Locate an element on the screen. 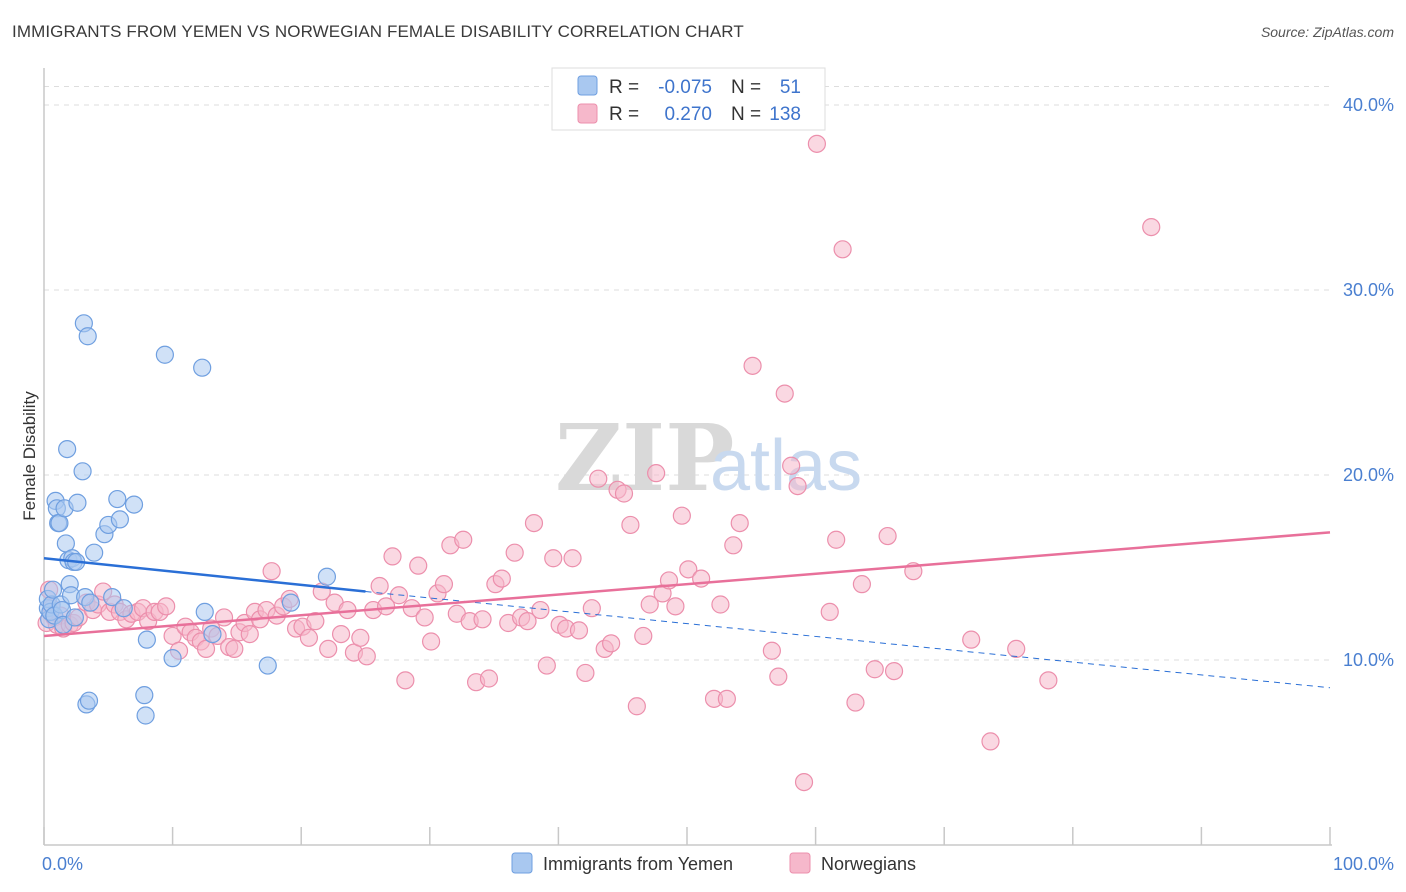  legend-swatch-yemen is located at coordinates (587, 85).